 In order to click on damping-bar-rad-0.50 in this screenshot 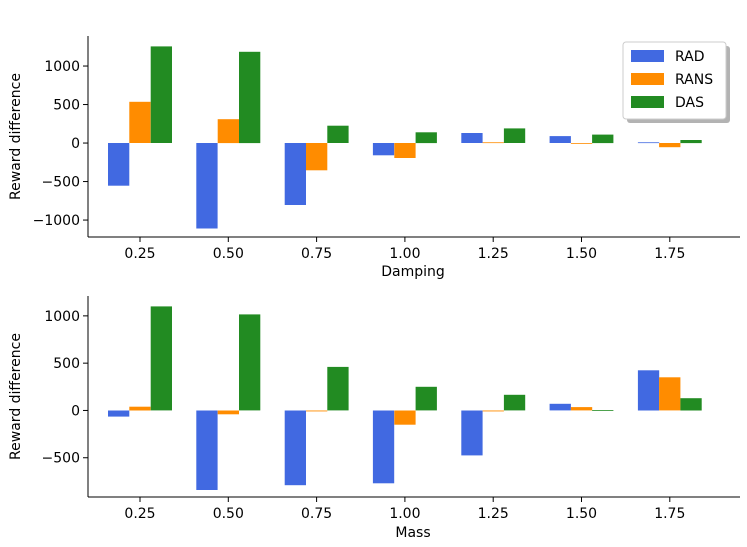, I will do `click(207, 186)`.